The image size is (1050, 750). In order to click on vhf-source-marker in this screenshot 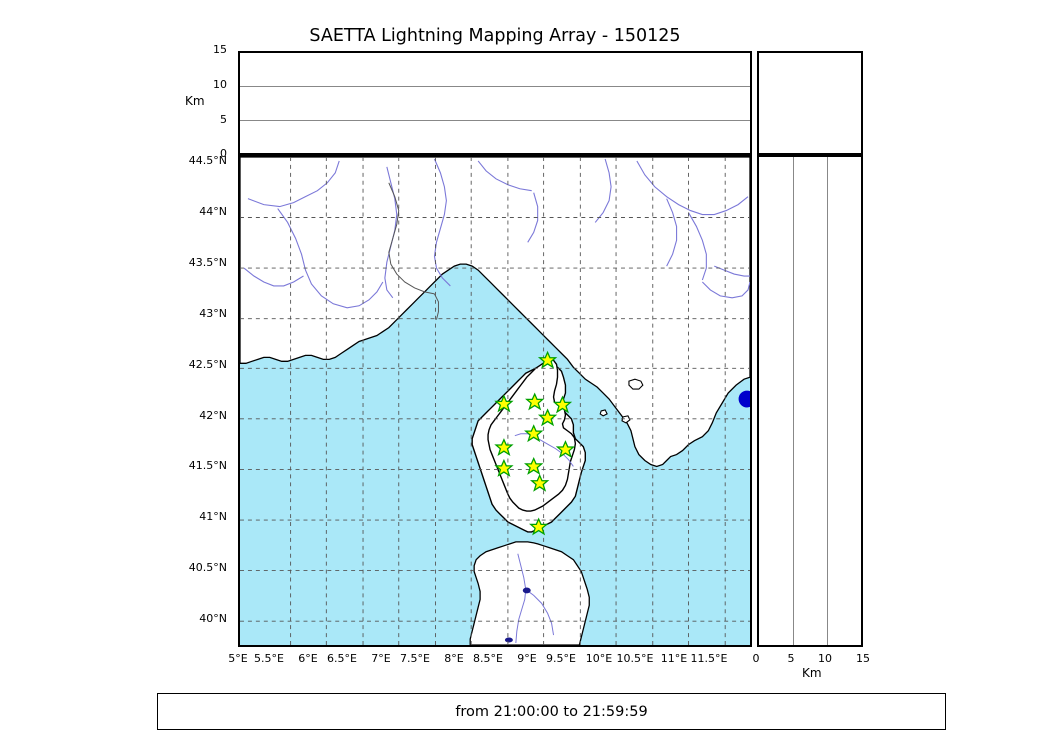, I will do `click(744, 399)`.